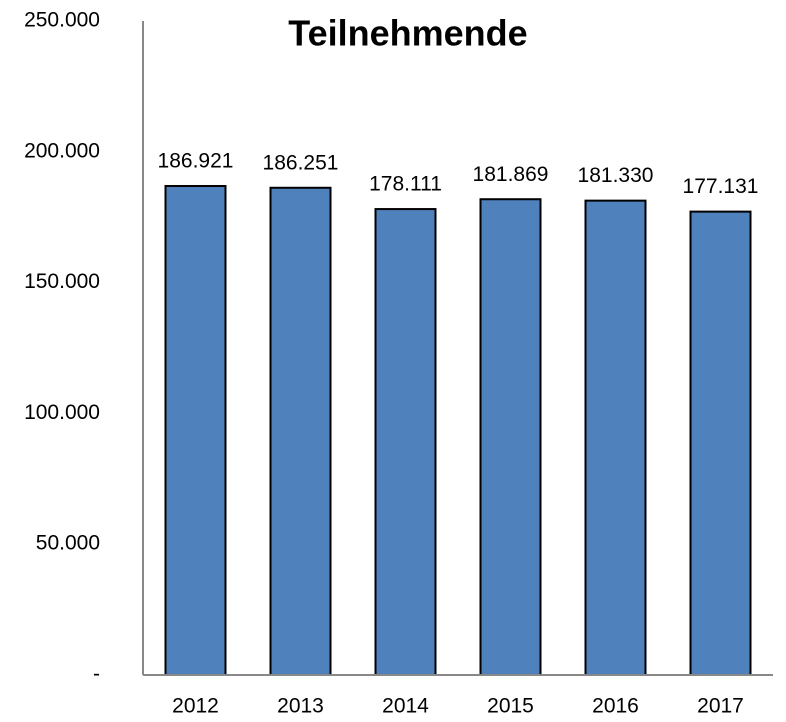  I want to click on value-label: 181.869, so click(511, 174).